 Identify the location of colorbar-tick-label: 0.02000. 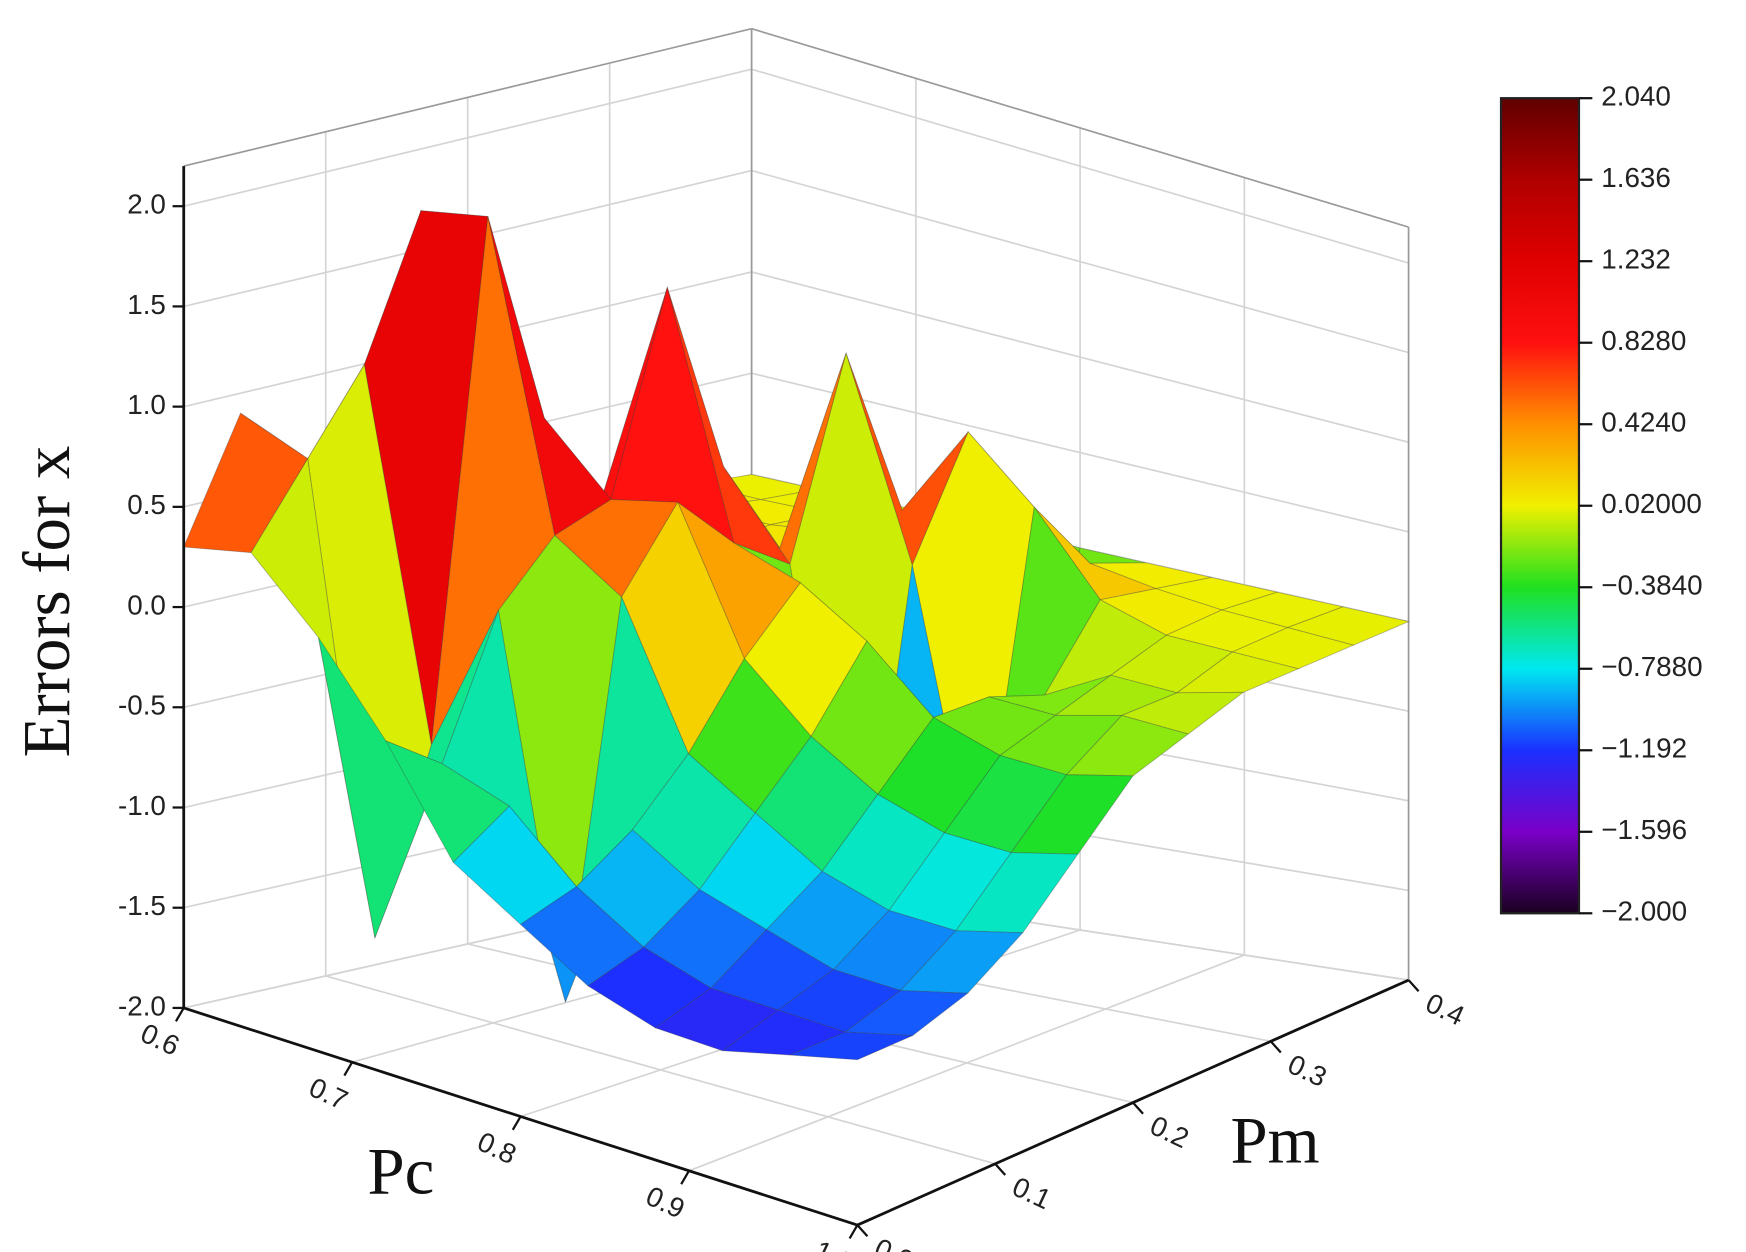
(1651, 503).